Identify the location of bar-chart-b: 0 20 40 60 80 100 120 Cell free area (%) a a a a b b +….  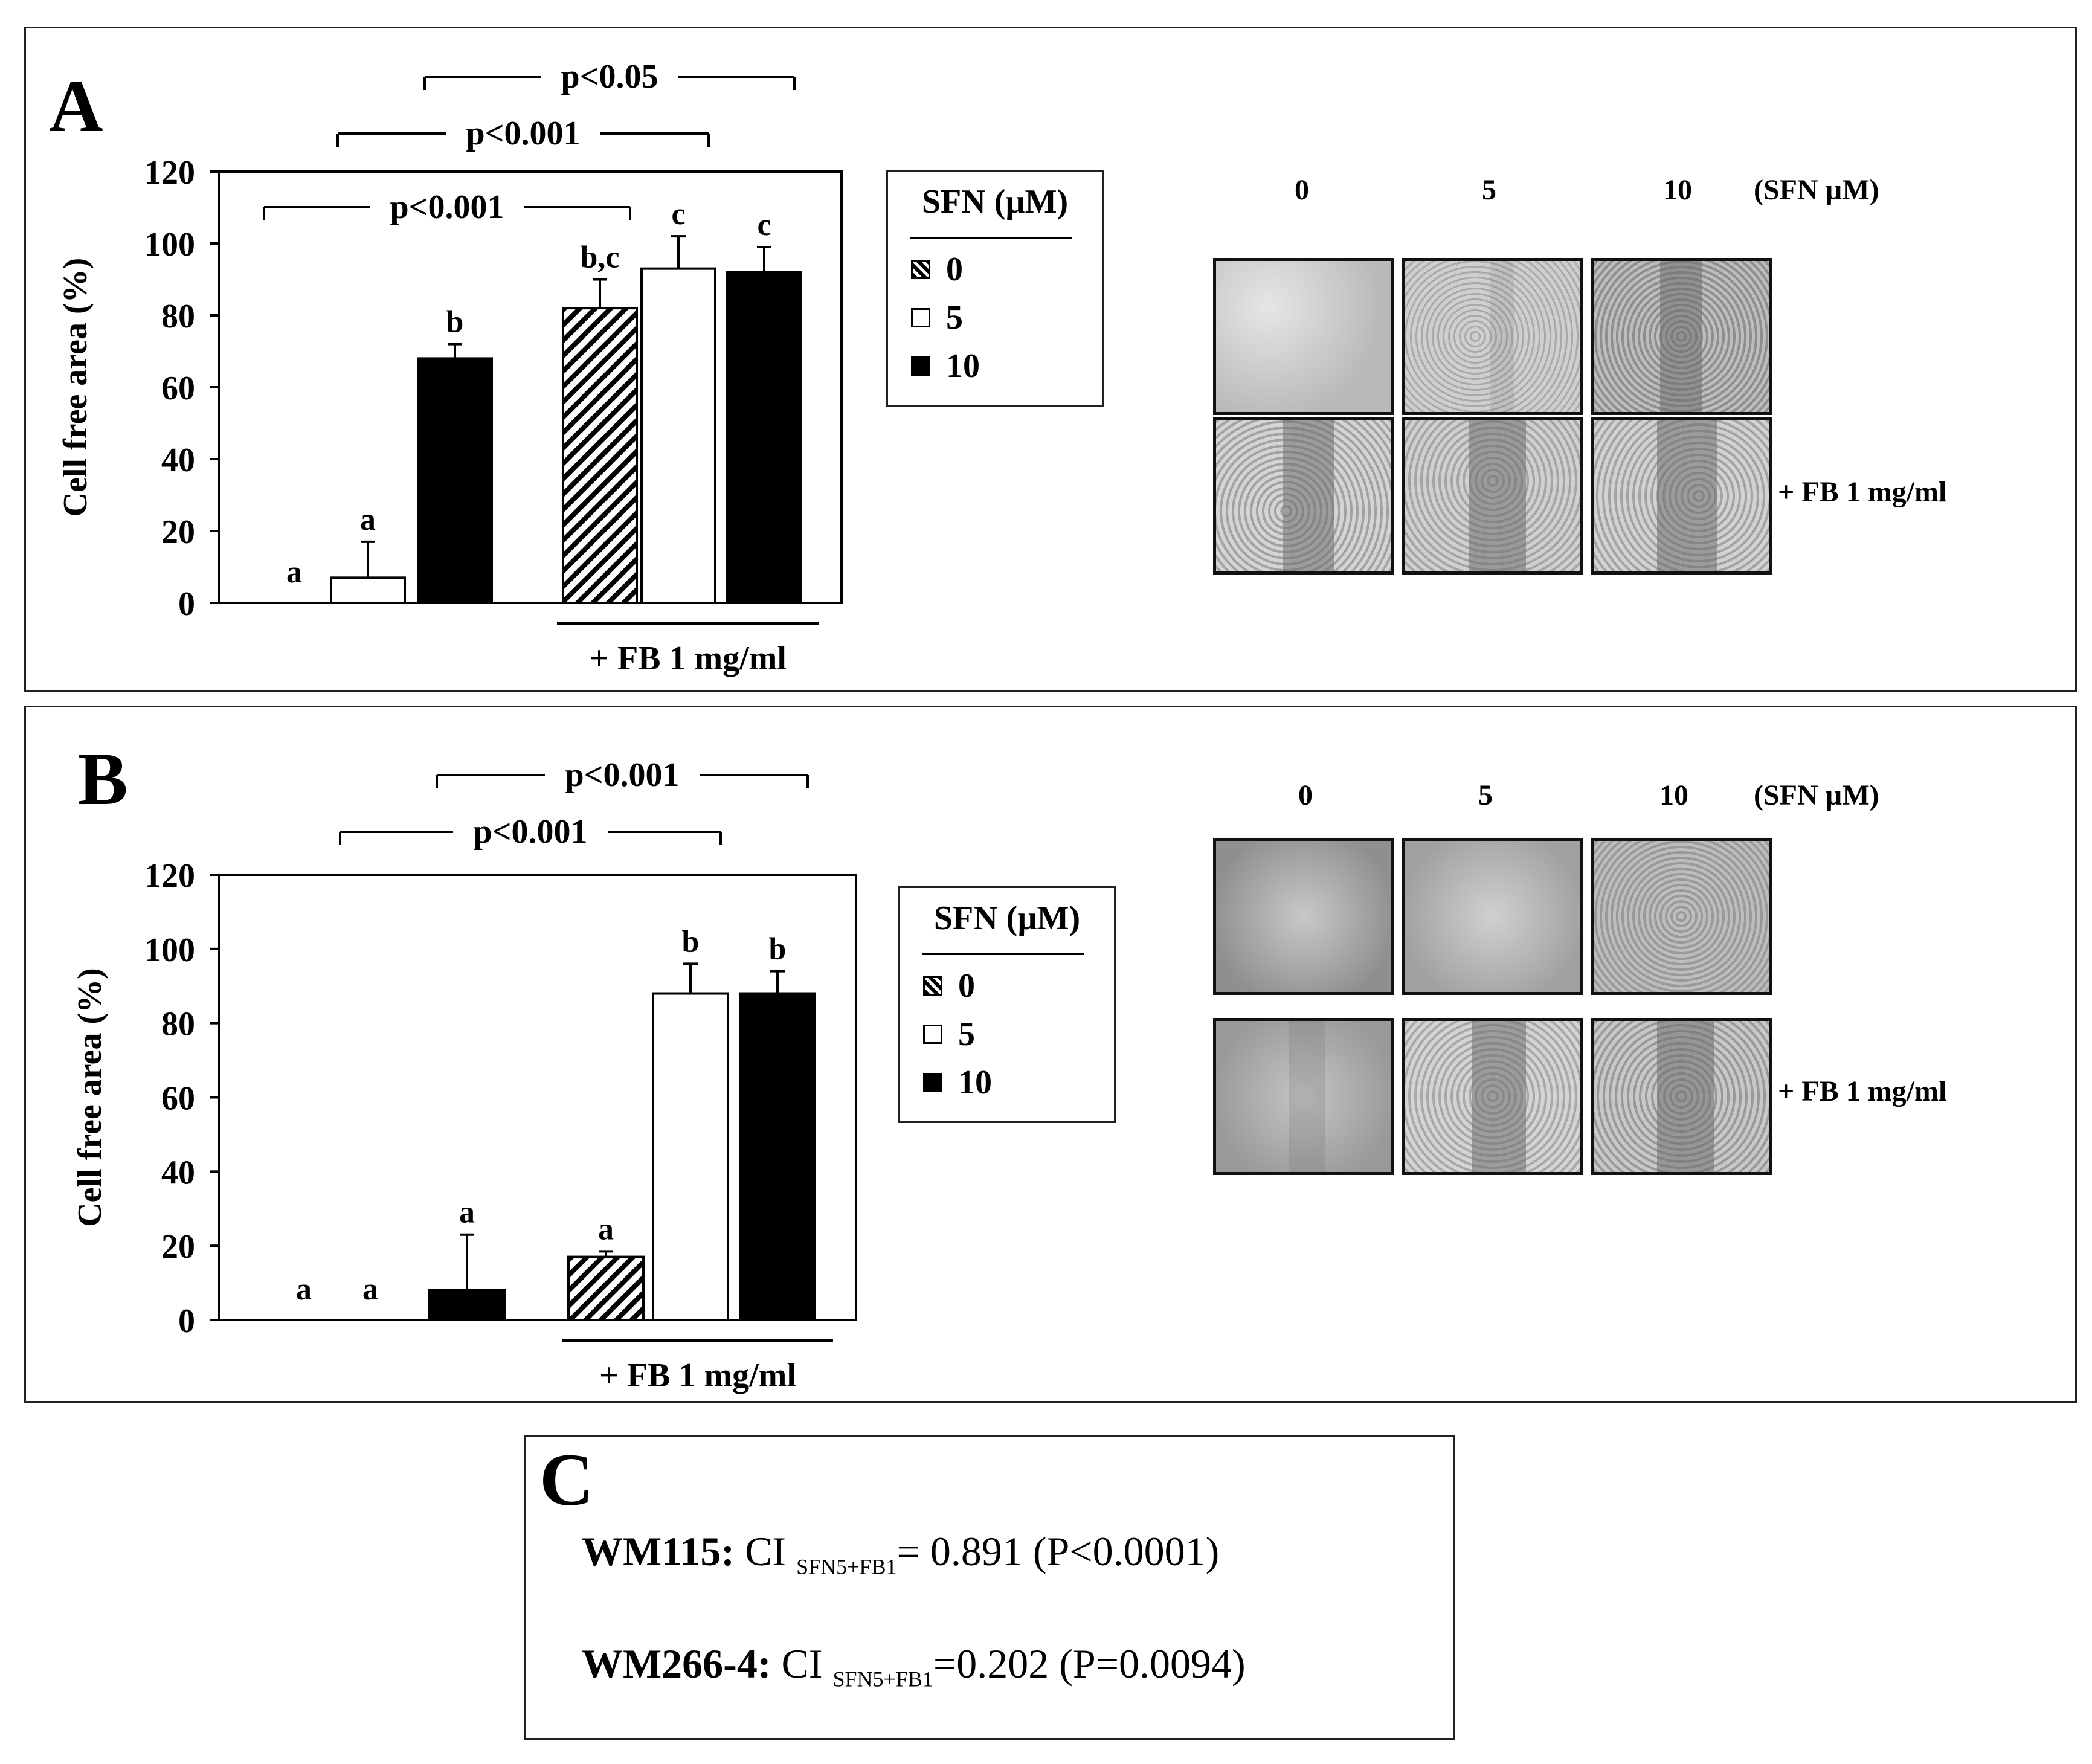
(464, 1075).